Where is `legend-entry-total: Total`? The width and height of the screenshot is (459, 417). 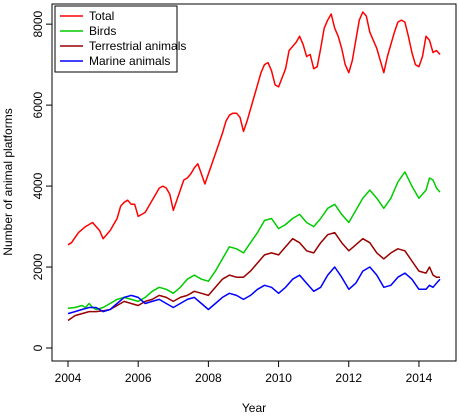
legend-entry-total: Total is located at coordinates (87, 16).